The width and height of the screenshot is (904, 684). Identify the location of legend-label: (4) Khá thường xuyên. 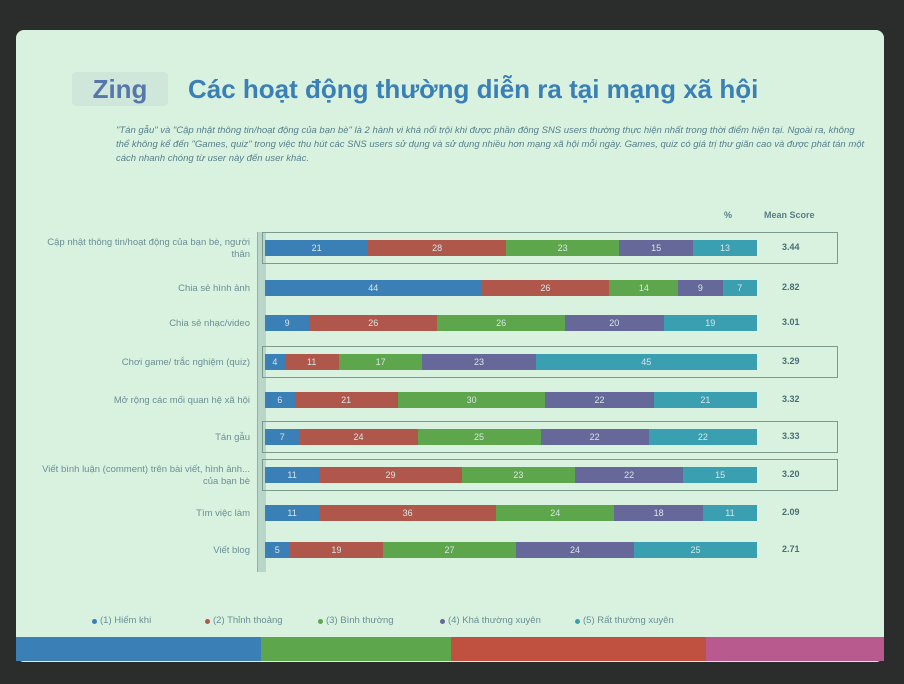
(494, 620).